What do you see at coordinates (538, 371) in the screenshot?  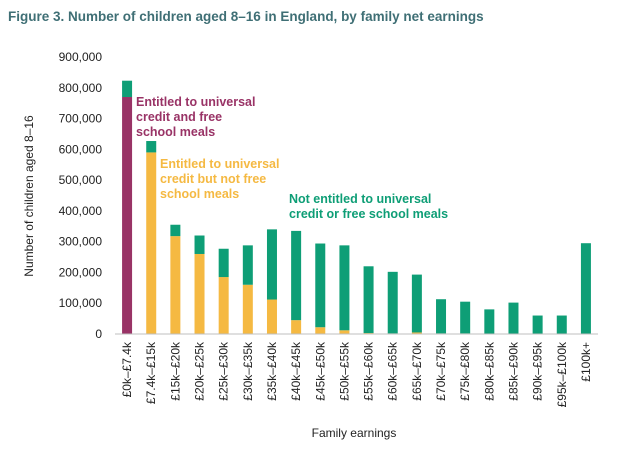 I see `x-tick-label: £90k–£95k` at bounding box center [538, 371].